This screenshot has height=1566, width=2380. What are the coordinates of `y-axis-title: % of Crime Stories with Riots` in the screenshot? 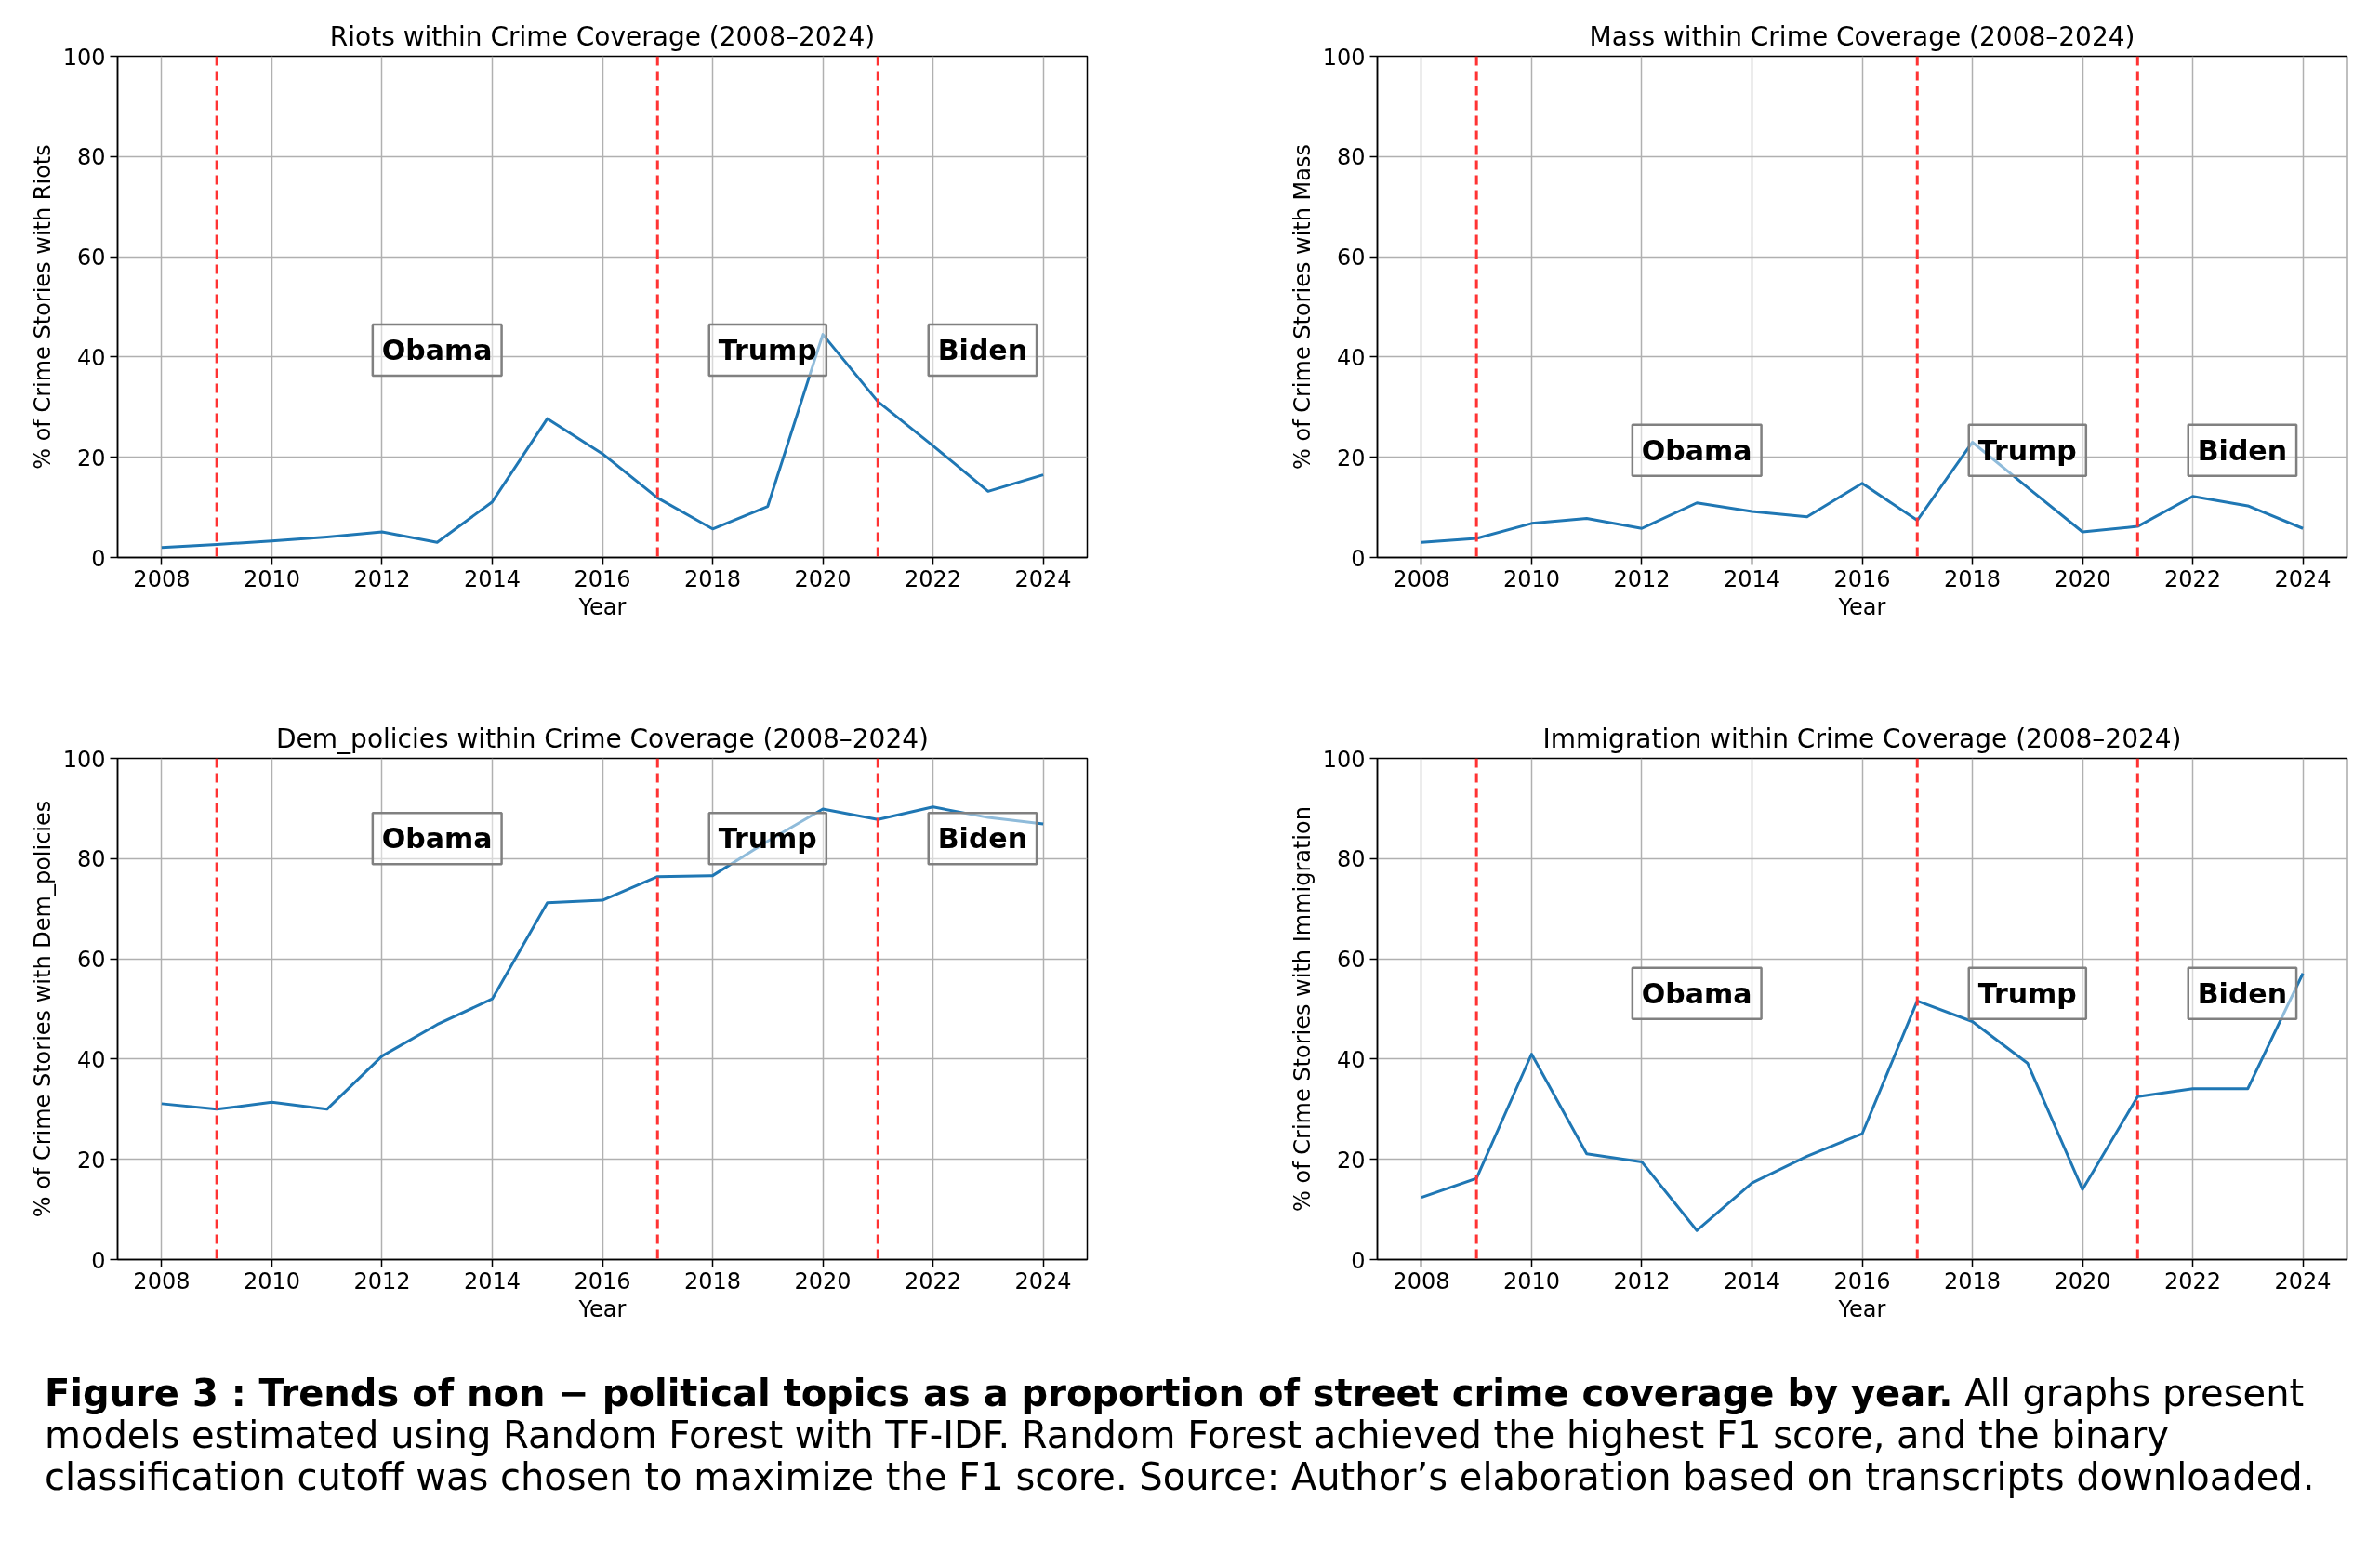 It's located at (42, 307).